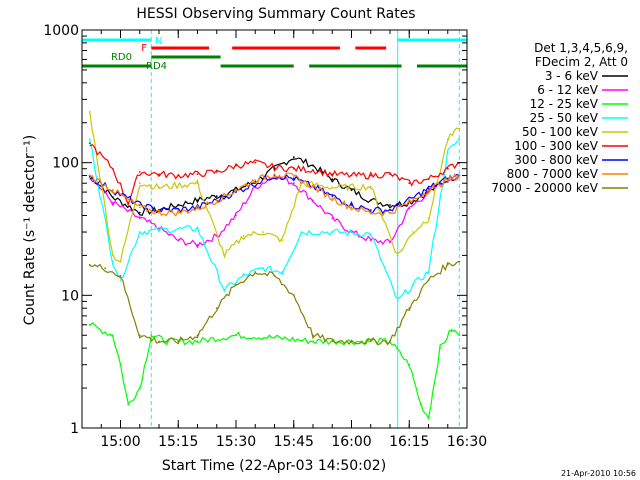 This screenshot has width=640, height=480. What do you see at coordinates (556, 160) in the screenshot?
I see `legend-item-label: 300 - 800 keV` at bounding box center [556, 160].